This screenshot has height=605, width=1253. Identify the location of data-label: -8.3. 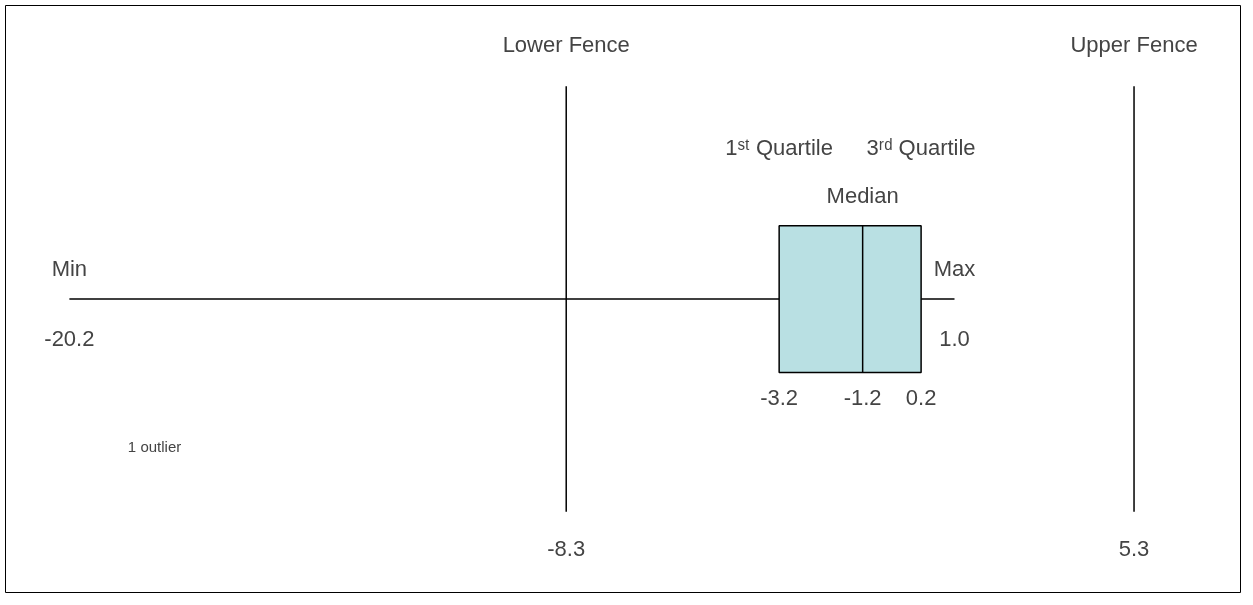
(566, 549).